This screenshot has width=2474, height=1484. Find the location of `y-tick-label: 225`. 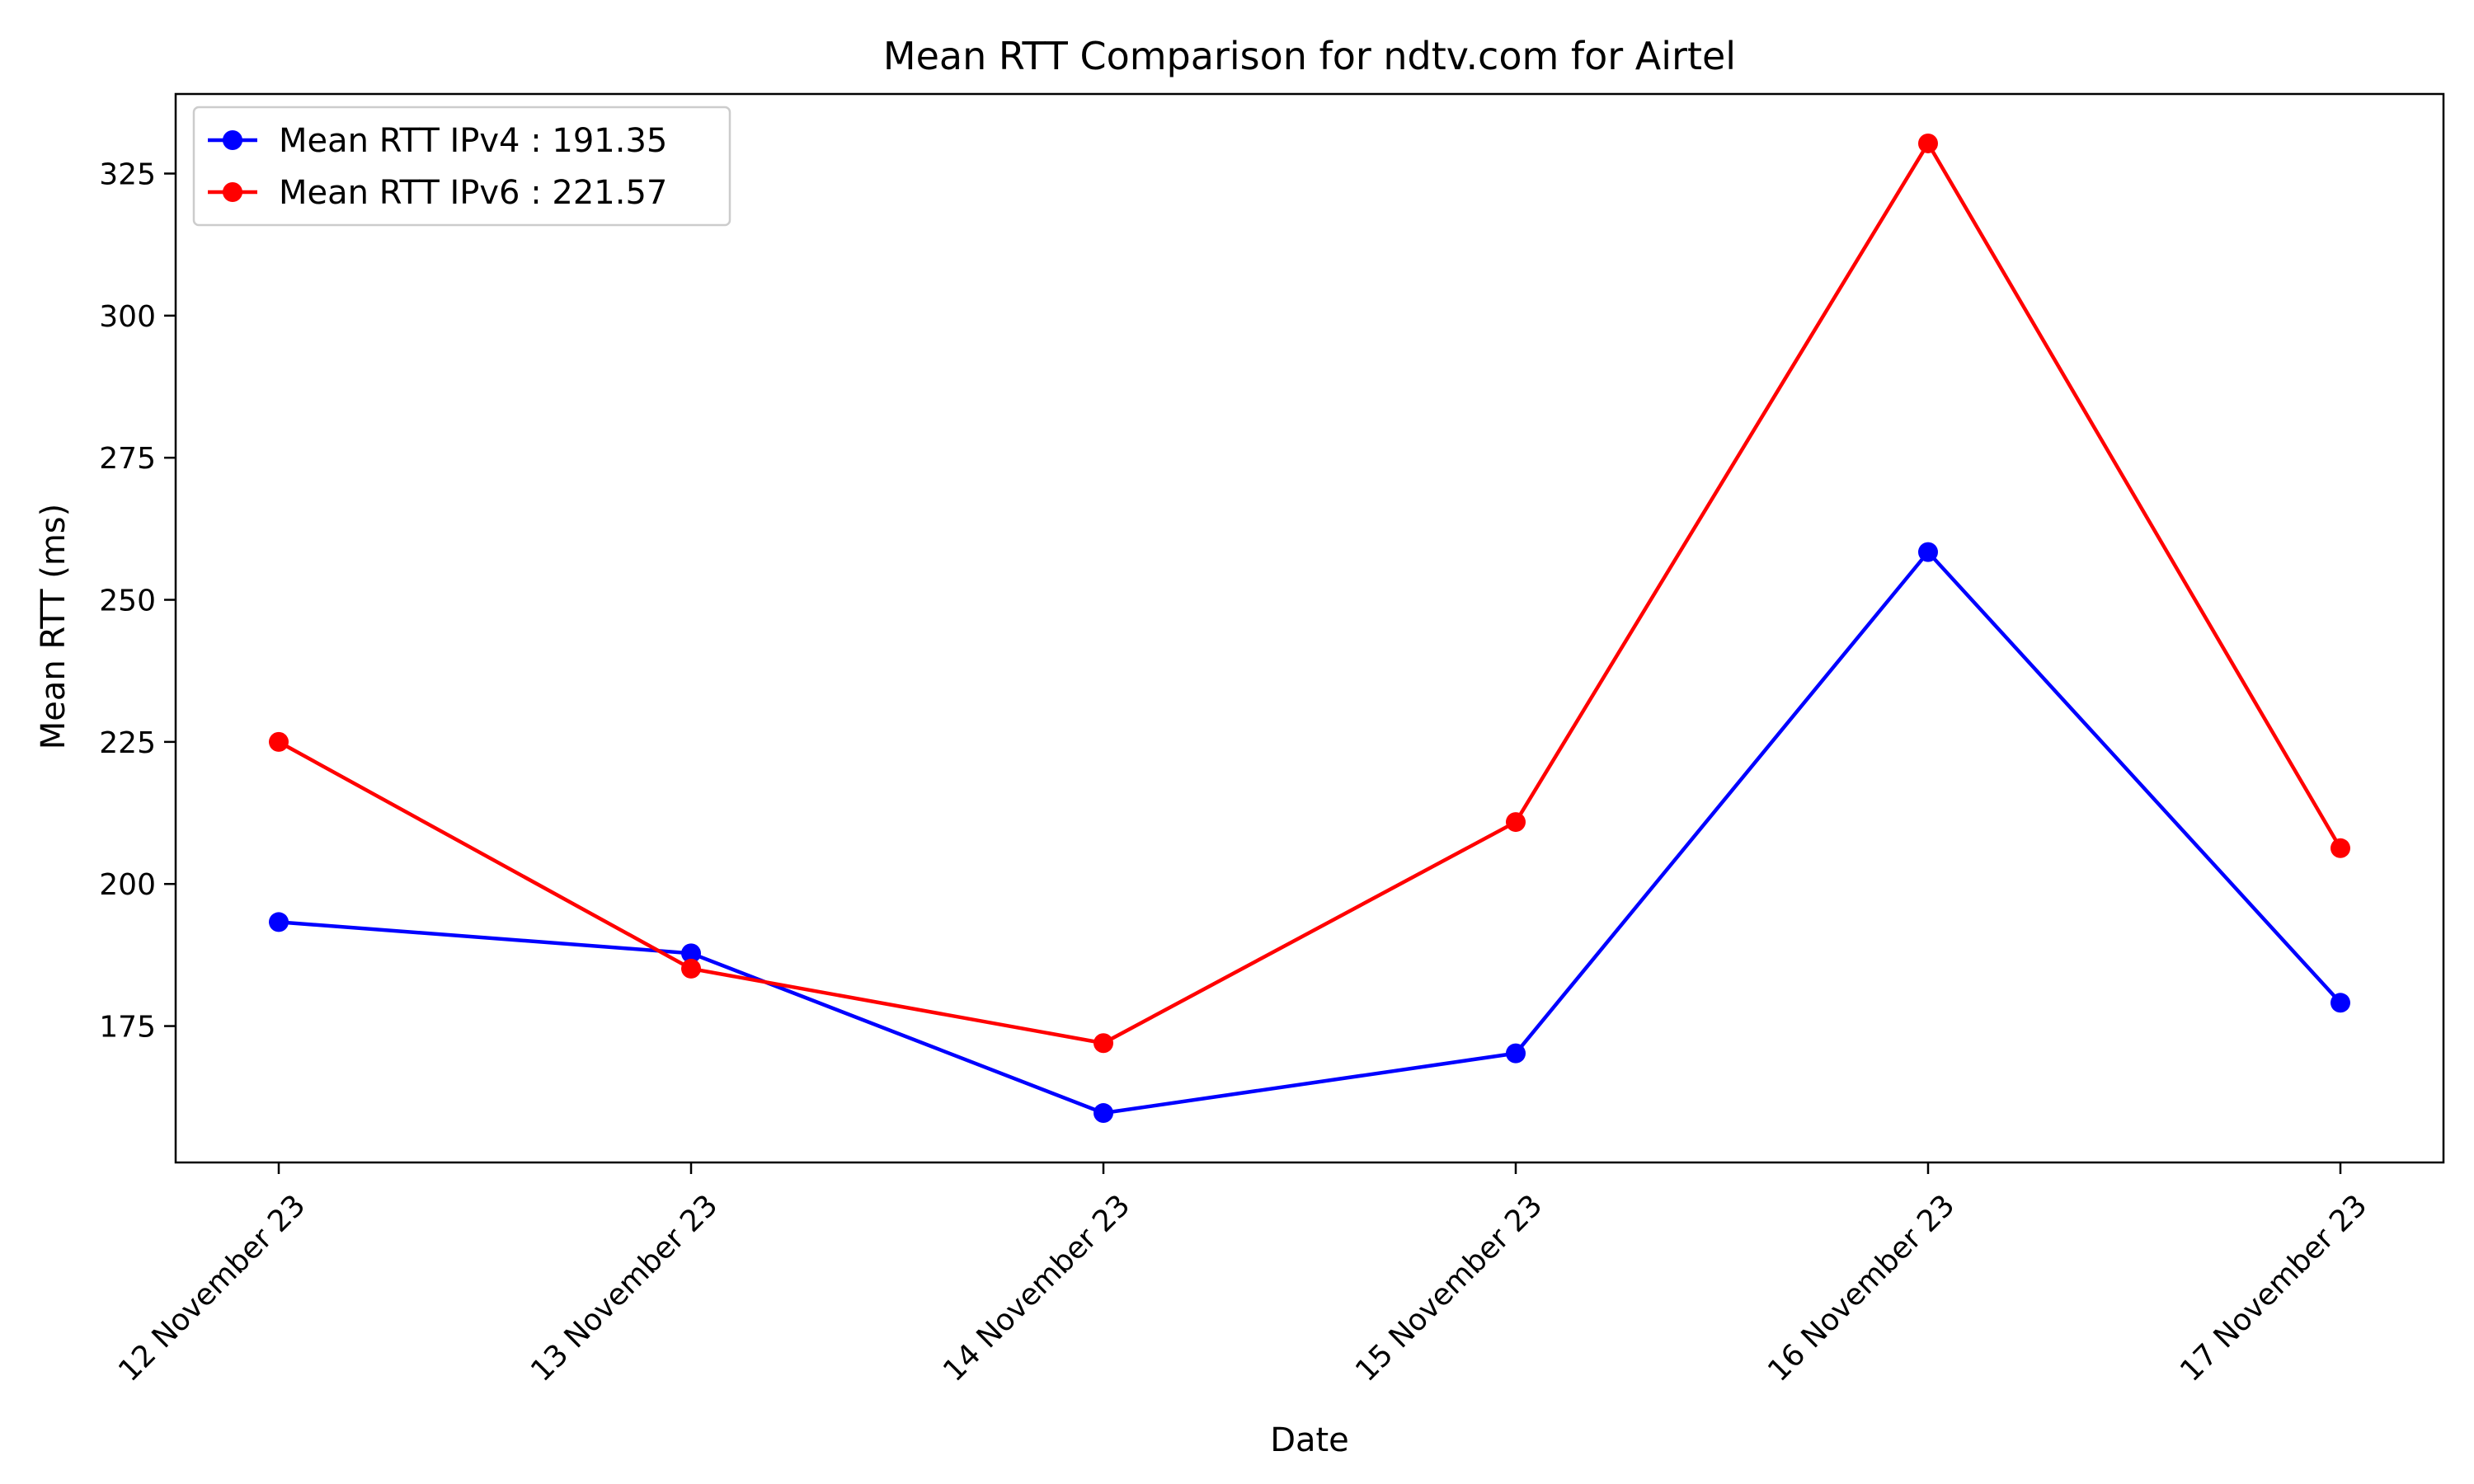

y-tick-label: 225 is located at coordinates (127, 743).